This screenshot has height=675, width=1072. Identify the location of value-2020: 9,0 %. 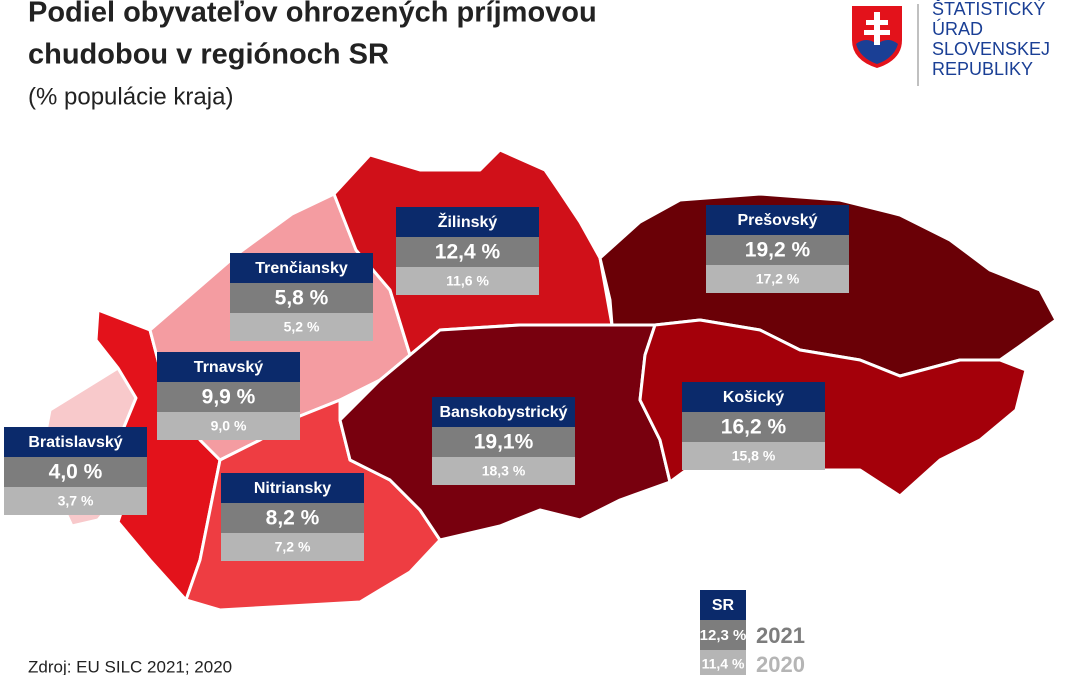
(229, 426).